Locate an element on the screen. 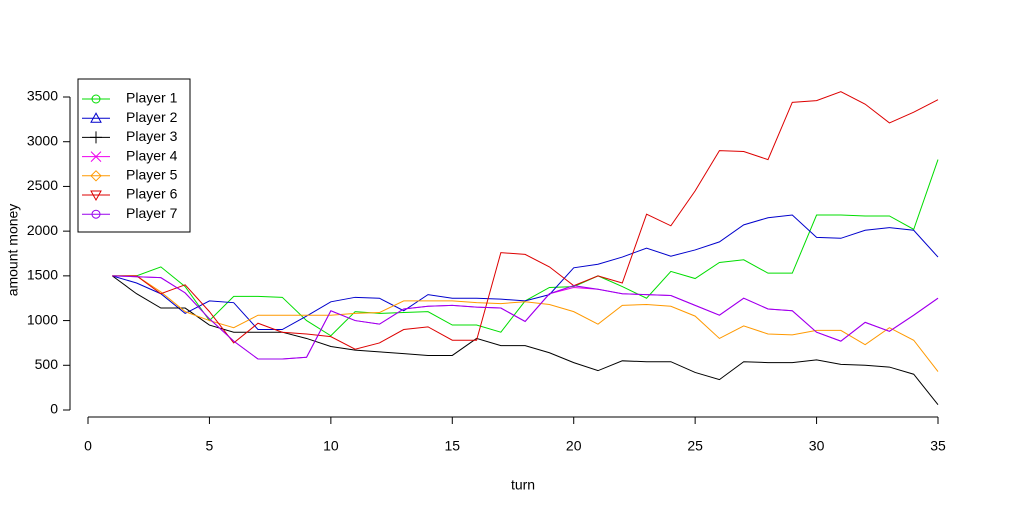 This screenshot has width=1013, height=515. y-axis-label: amount money is located at coordinates (13, 250).